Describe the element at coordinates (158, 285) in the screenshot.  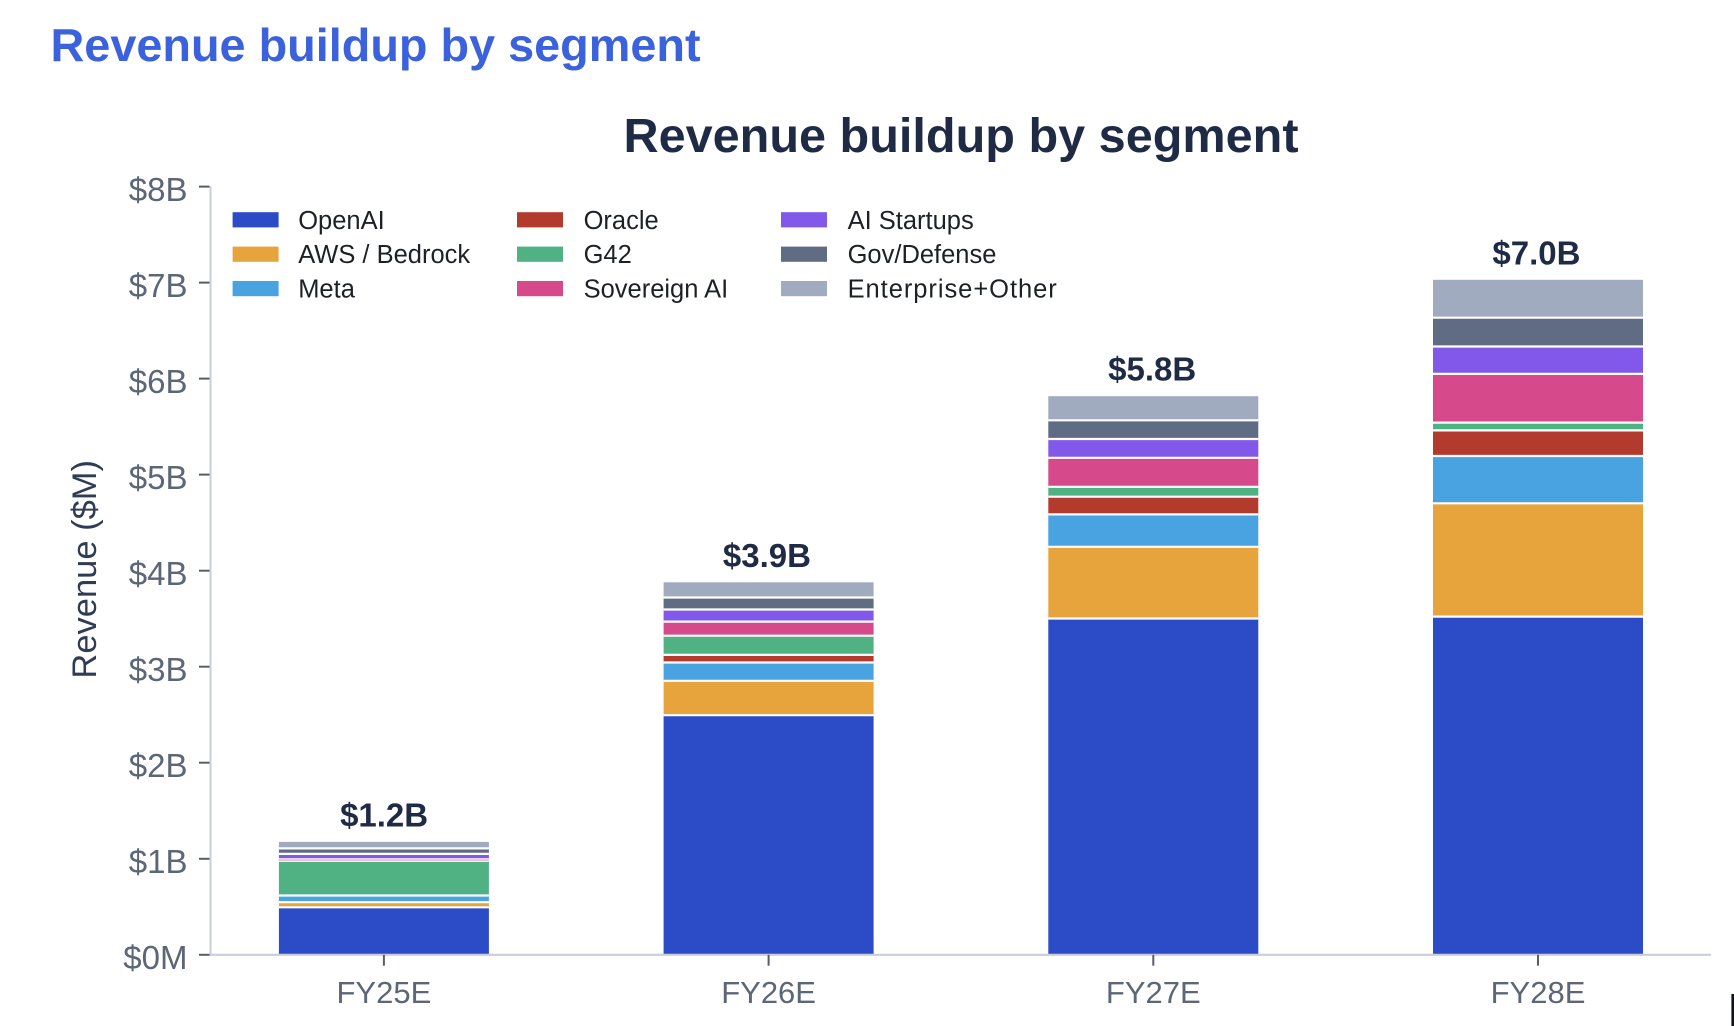
I see `svg-text: $7B` at that location.